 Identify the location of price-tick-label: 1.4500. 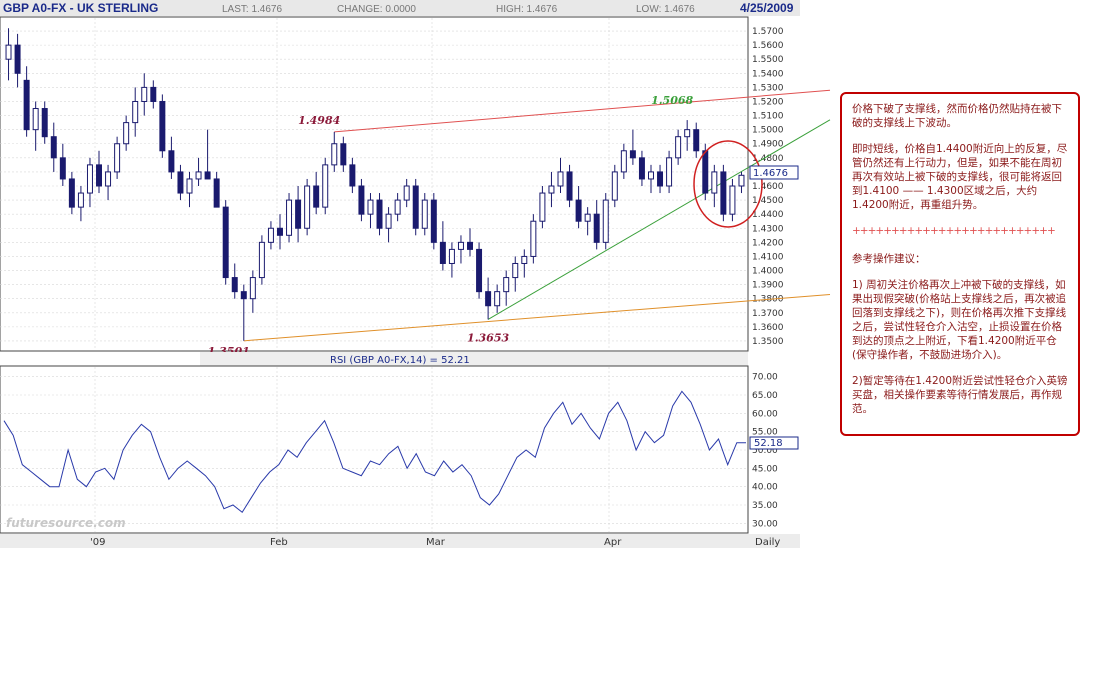
(768, 201).